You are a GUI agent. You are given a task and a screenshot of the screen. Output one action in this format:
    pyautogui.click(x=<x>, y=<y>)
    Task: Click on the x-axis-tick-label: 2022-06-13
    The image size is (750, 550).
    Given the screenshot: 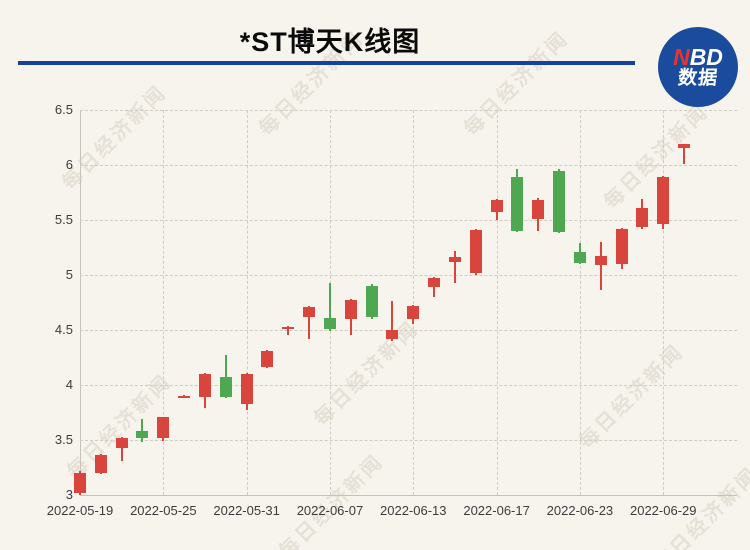 What is the action you would take?
    pyautogui.click(x=413, y=510)
    